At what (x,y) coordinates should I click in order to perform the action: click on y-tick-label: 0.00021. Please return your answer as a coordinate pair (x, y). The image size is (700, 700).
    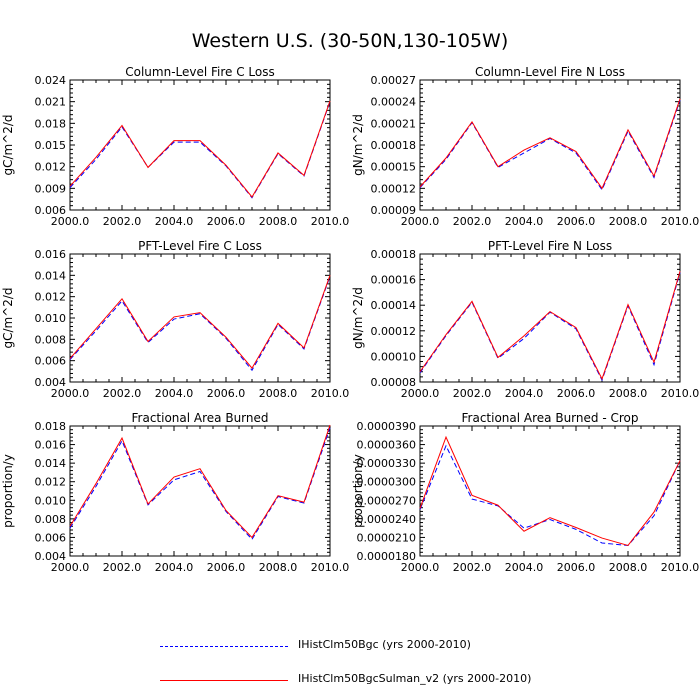
    Looking at the image, I should click on (394, 123).